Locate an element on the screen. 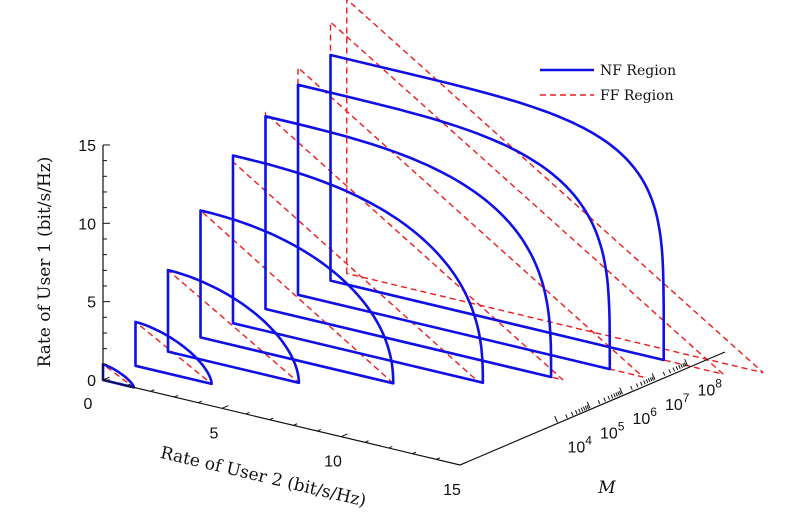 The height and width of the screenshot is (520, 797). x-tick-label: 10 is located at coordinates (333, 462).